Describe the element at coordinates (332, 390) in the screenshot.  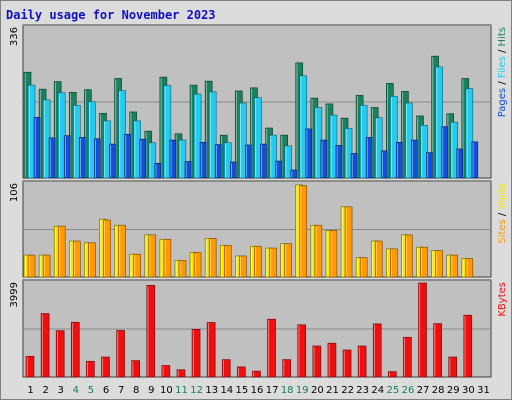
I see `x-tick-label-day-21: 21` at that location.